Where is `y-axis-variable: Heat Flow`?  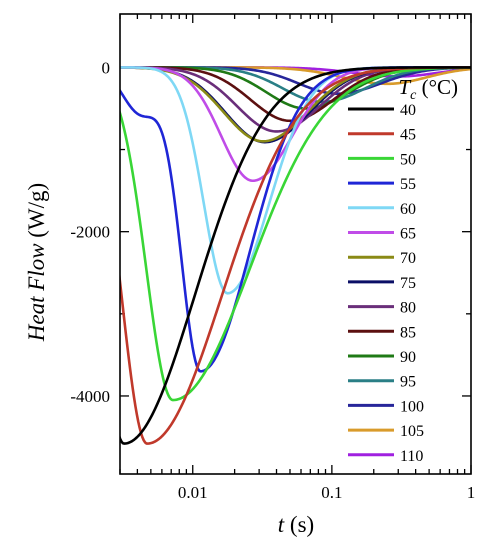
y-axis-variable: Heat Flow is located at coordinates (36, 292).